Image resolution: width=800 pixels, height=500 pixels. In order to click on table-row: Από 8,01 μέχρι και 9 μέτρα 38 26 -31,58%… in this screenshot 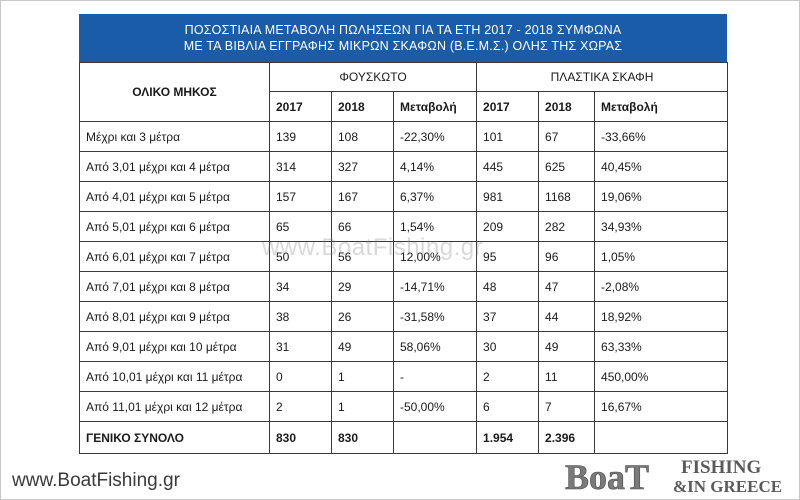, I will do `click(404, 316)`.